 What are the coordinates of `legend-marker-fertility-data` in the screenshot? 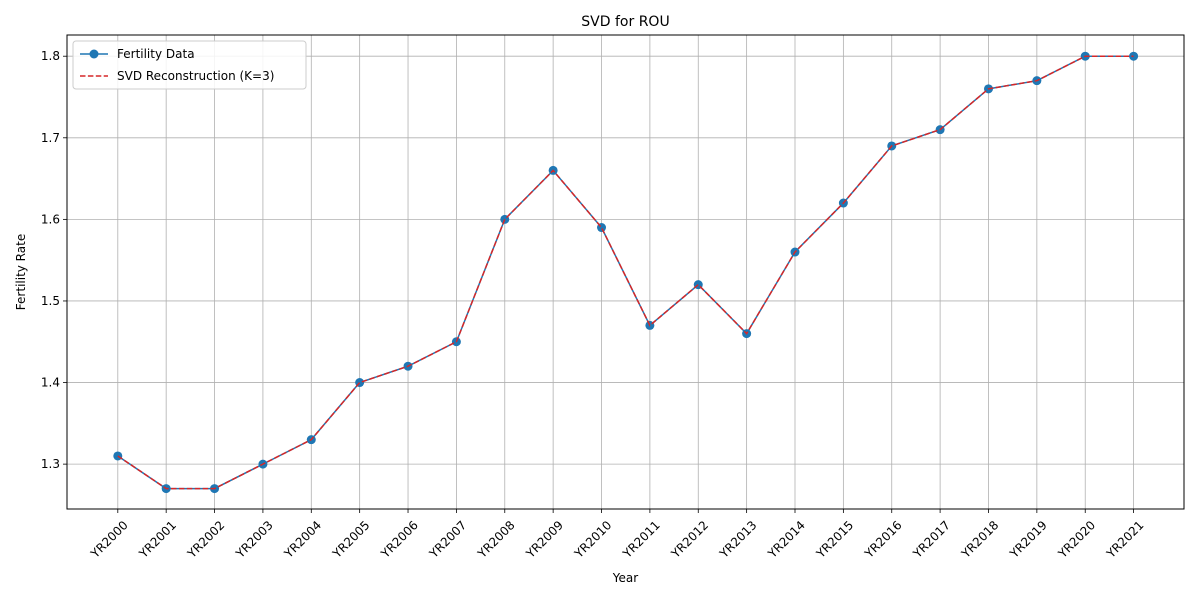 It's located at (94, 54).